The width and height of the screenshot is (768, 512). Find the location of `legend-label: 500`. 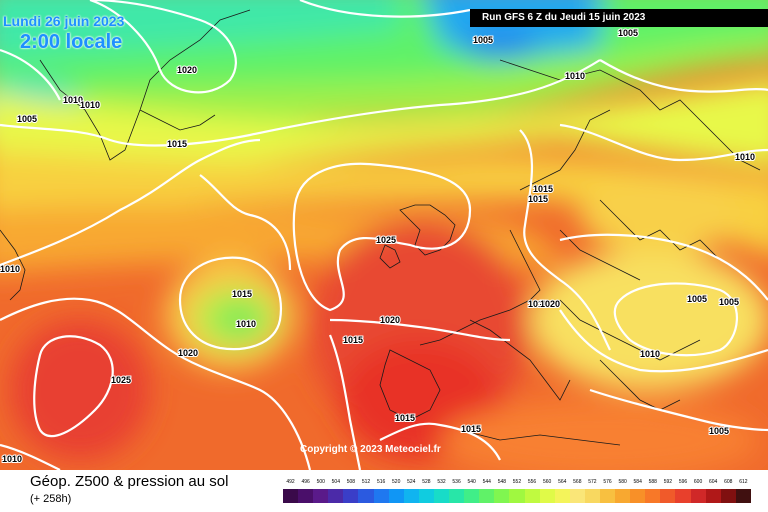

legend-label: 500 is located at coordinates (320, 482).